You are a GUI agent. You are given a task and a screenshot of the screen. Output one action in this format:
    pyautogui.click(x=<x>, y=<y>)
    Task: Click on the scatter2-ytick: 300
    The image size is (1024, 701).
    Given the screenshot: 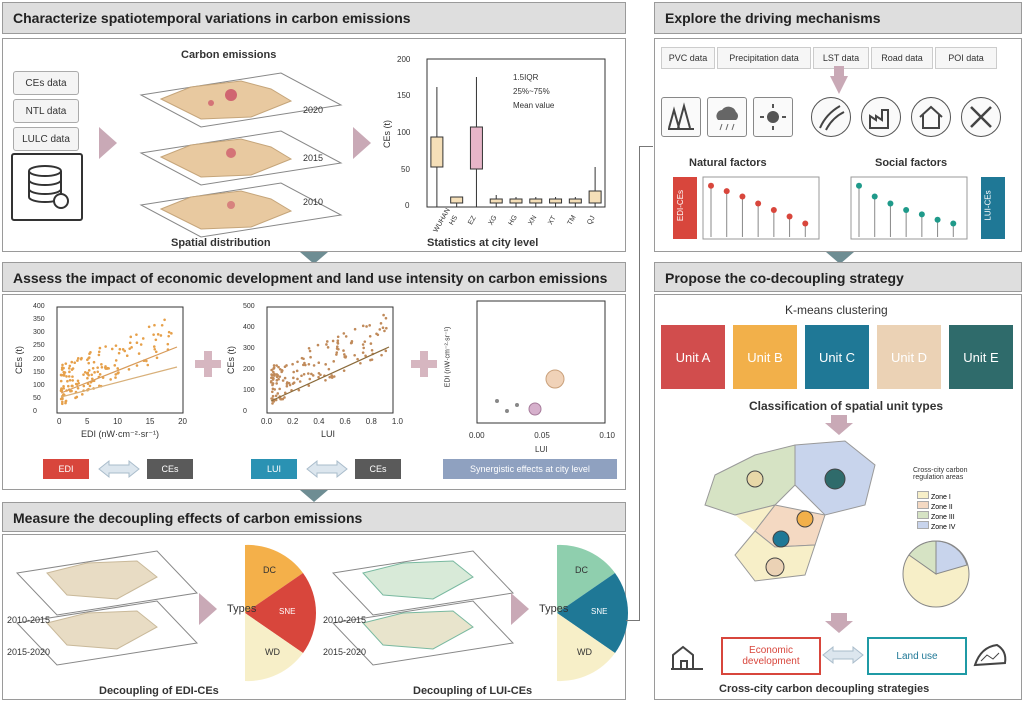 What is the action you would take?
    pyautogui.click(x=249, y=348)
    